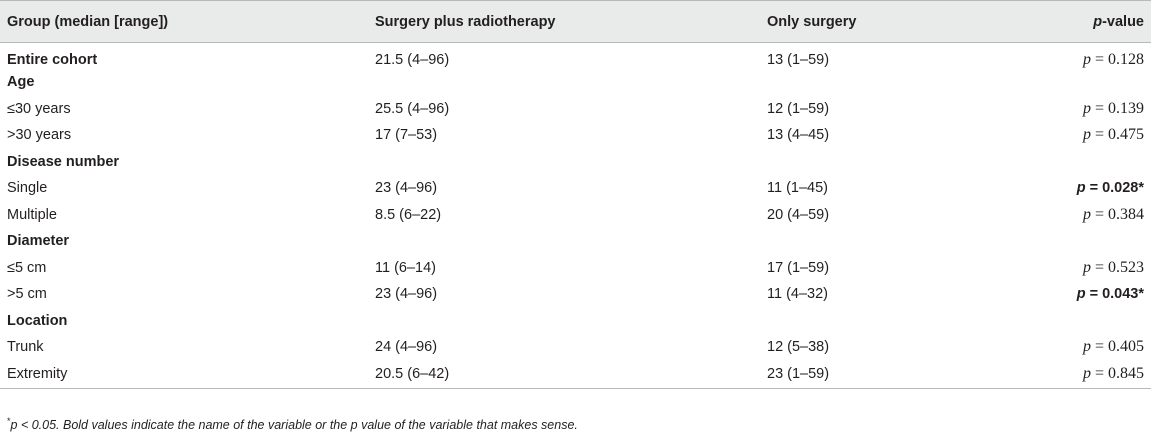 The width and height of the screenshot is (1151, 435). What do you see at coordinates (1117, 267) in the screenshot?
I see `p-number: = 0.523` at bounding box center [1117, 267].